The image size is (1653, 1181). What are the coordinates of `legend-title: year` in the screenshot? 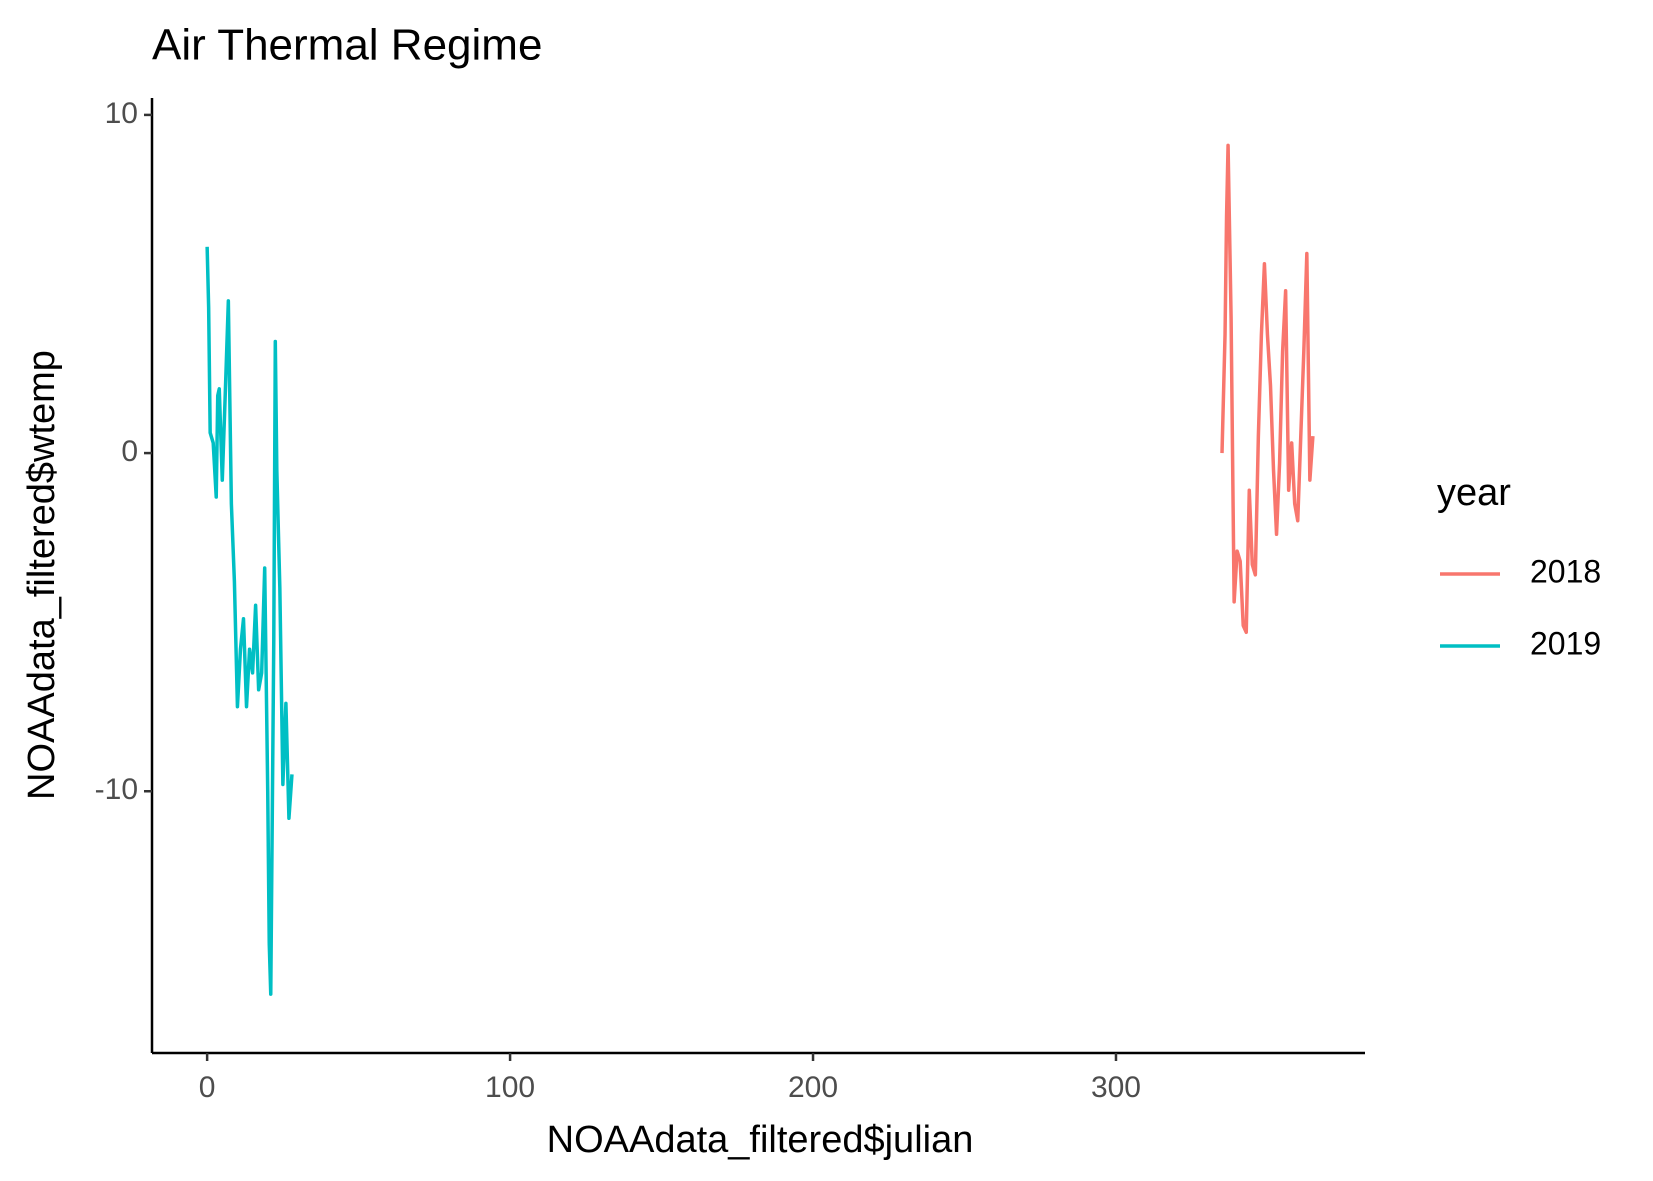 It's located at (1474, 493).